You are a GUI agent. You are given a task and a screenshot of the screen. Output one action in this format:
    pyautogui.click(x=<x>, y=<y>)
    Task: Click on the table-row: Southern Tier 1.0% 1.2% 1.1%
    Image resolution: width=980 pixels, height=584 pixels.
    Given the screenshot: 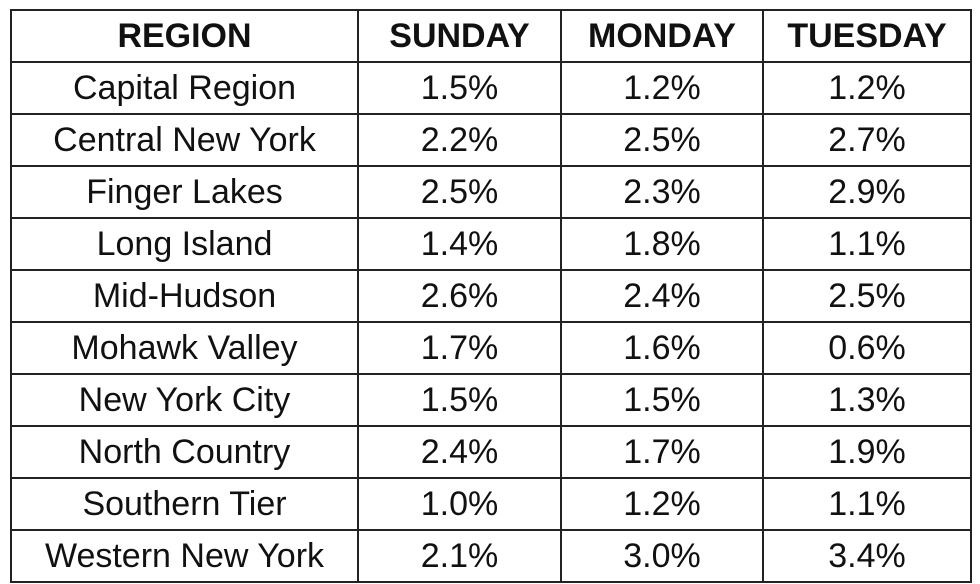 What is the action you would take?
    pyautogui.click(x=491, y=504)
    